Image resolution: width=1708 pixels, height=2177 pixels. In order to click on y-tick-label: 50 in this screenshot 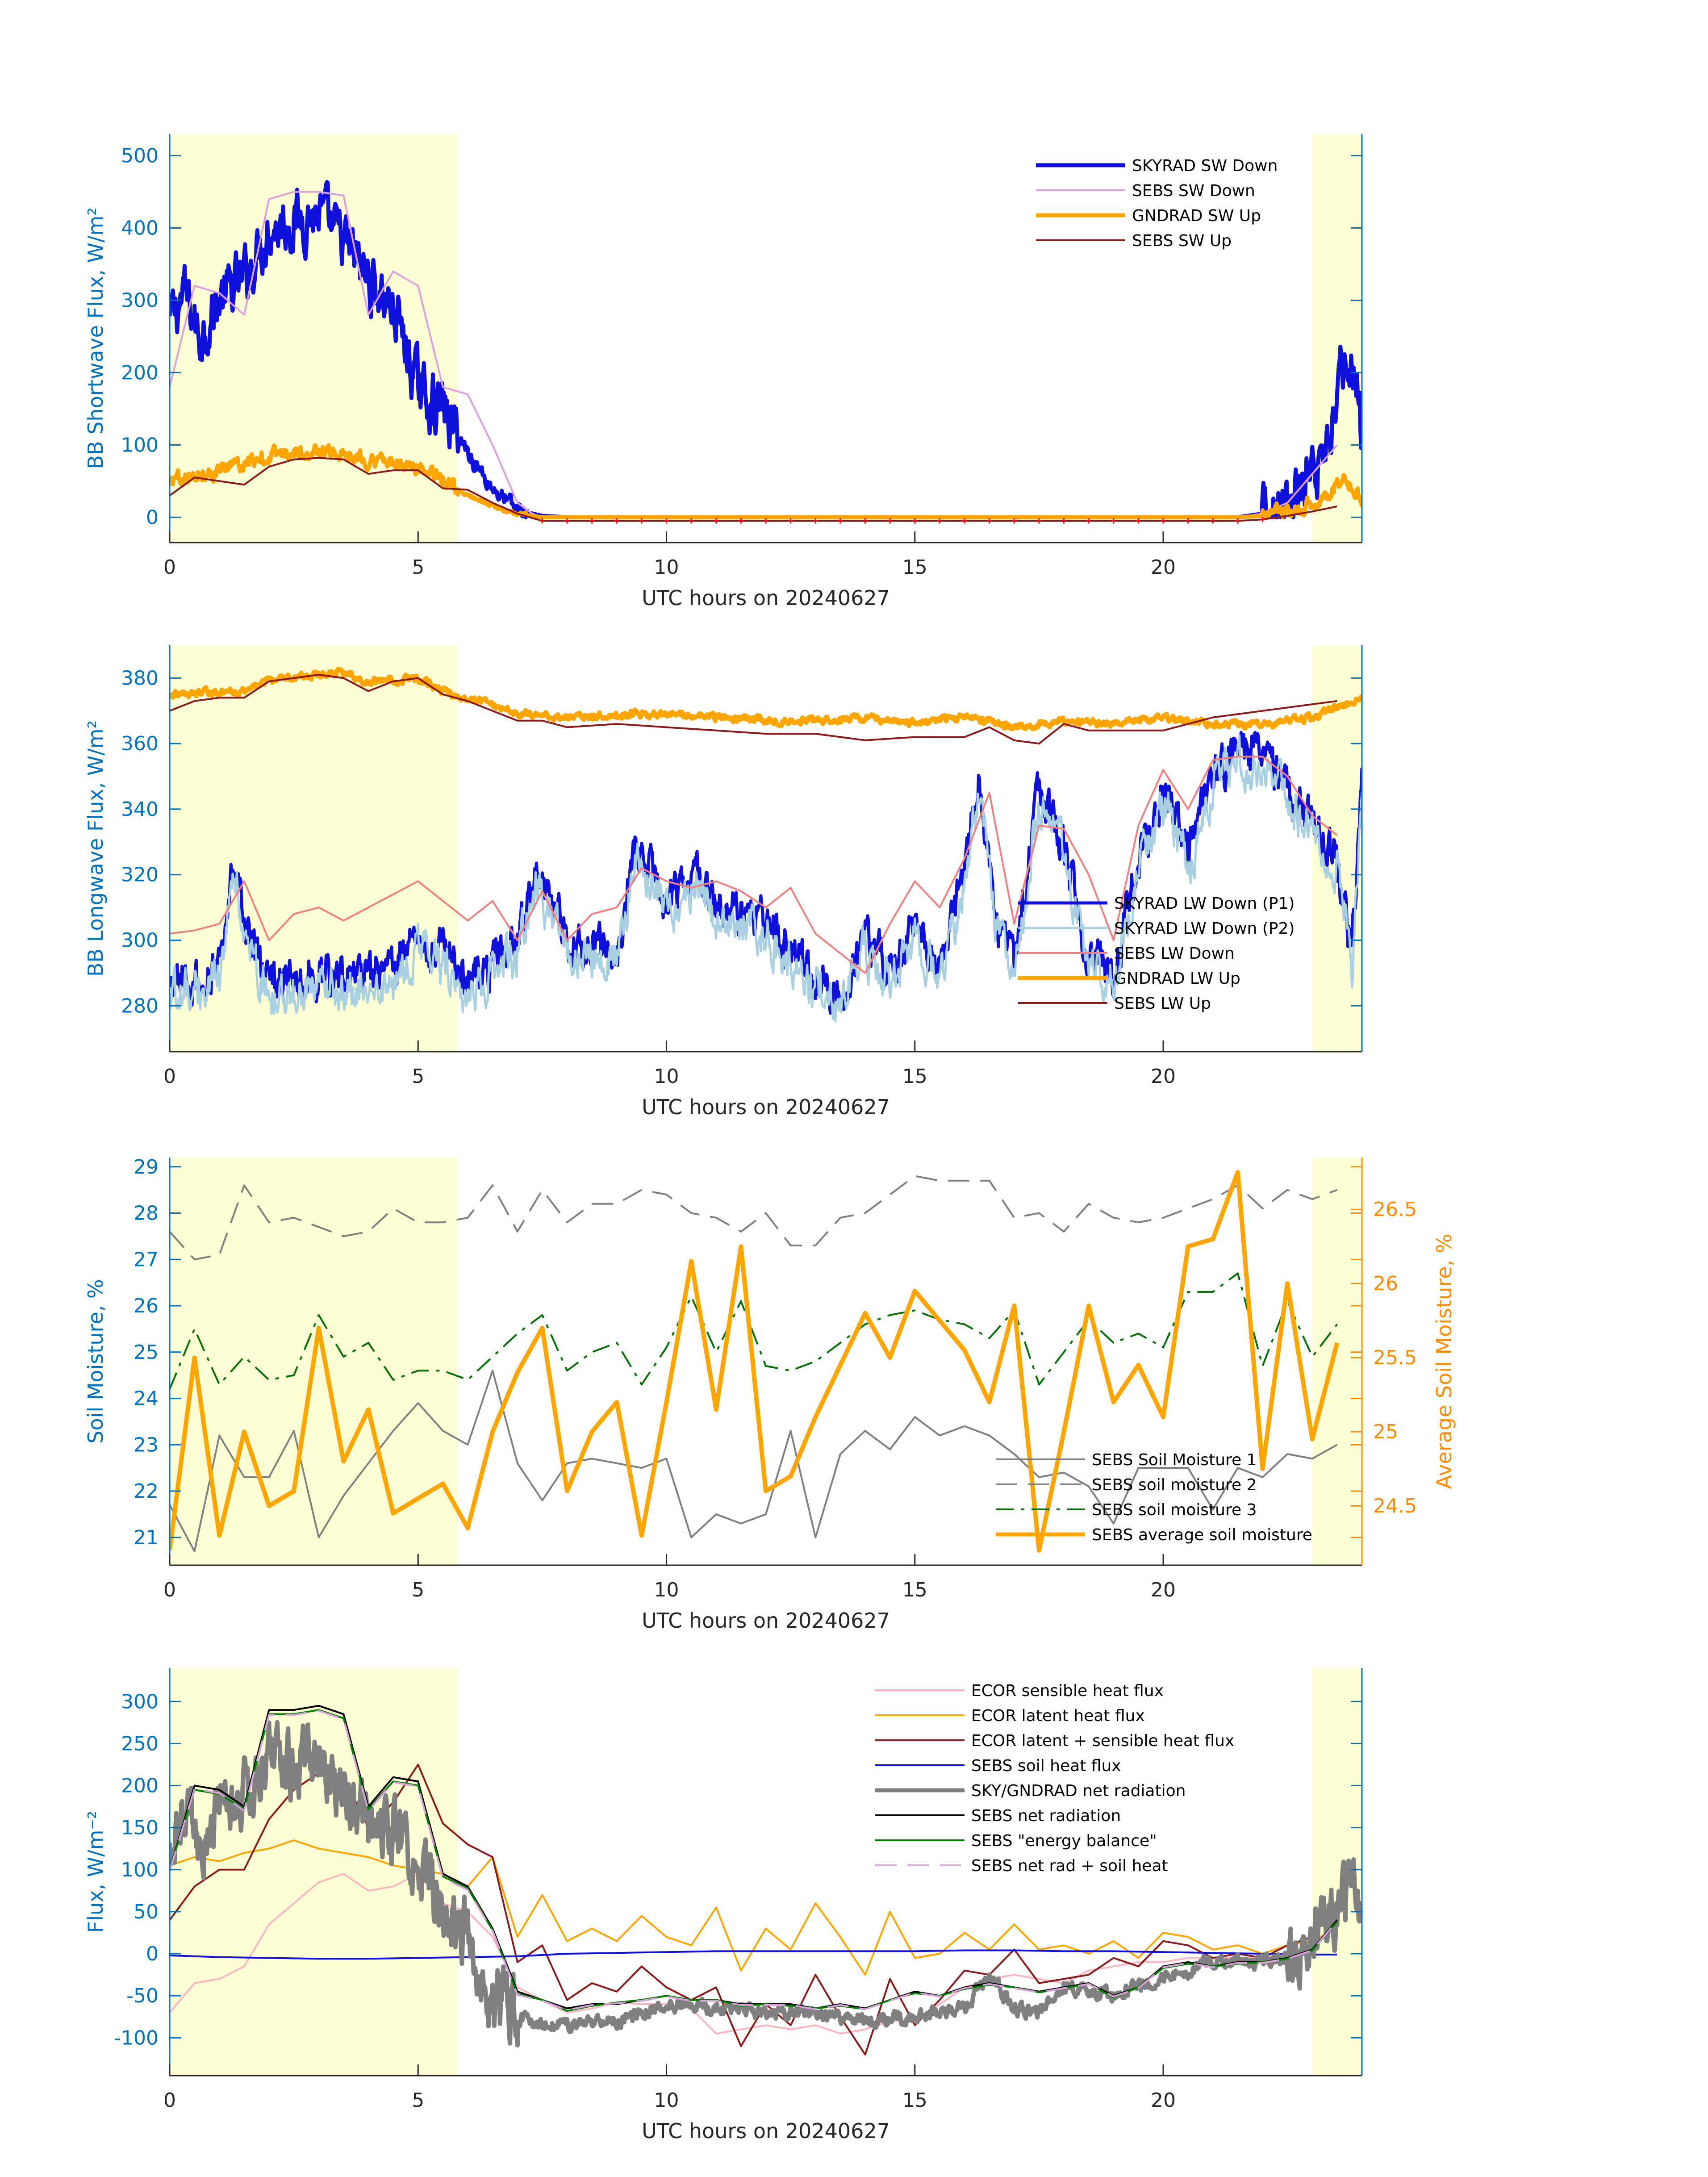, I will do `click(146, 1912)`.